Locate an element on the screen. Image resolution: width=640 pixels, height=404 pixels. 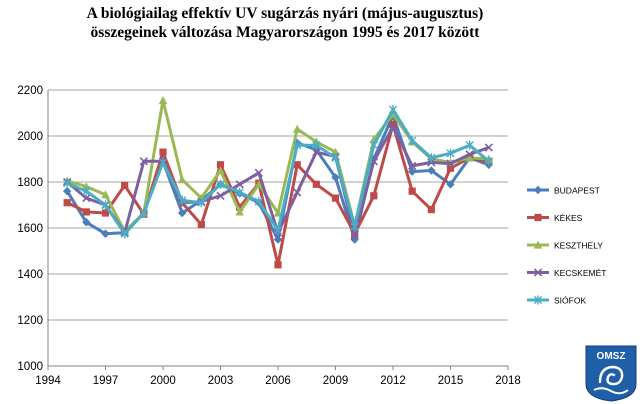
y-tick-label: 1000 is located at coordinates (30, 367).